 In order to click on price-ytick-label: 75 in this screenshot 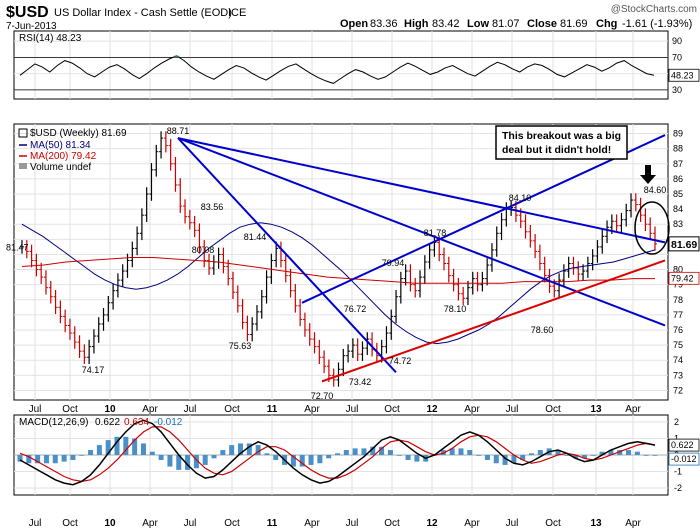, I will do `click(678, 345)`.